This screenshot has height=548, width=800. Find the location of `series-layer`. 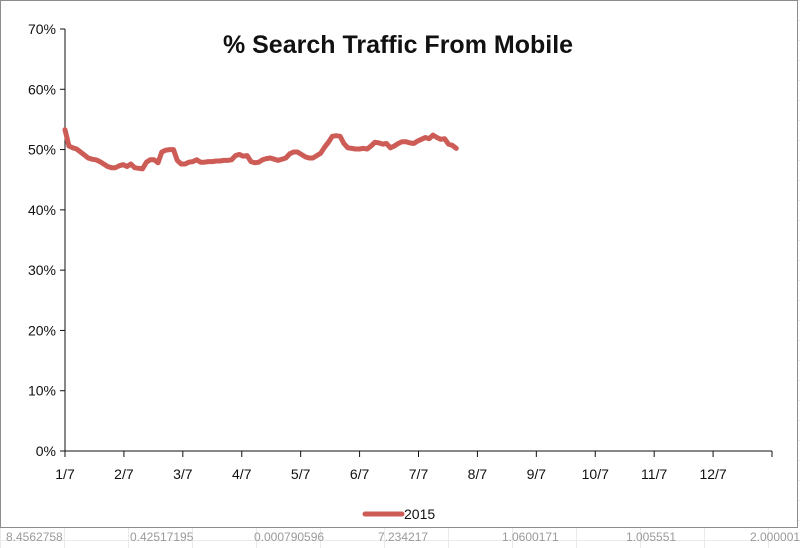

series-layer is located at coordinates (260, 149).